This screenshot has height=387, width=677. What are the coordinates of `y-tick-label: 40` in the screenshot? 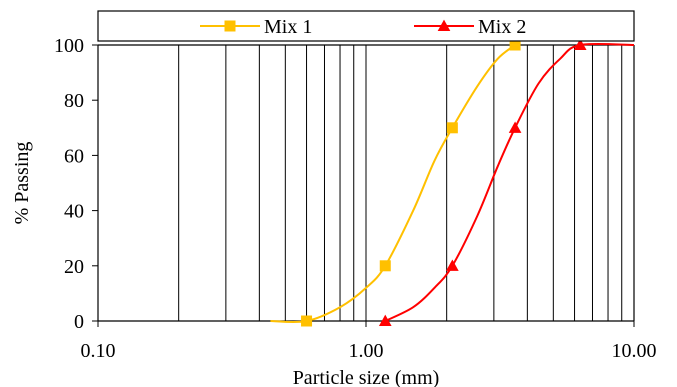 It's located at (74, 212).